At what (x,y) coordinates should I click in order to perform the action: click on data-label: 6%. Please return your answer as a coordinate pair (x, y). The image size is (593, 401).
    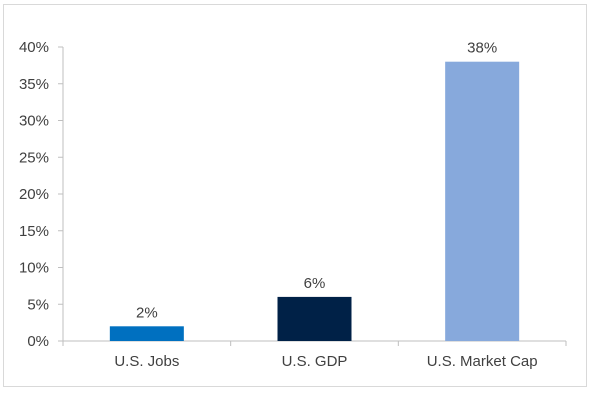
    Looking at the image, I should click on (315, 283).